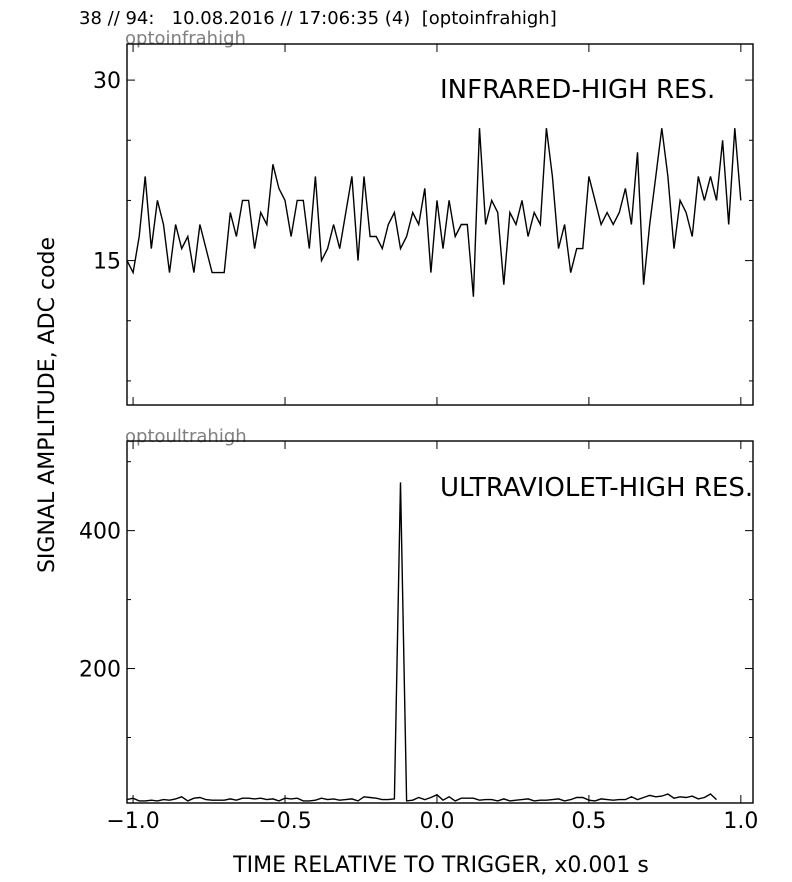 This screenshot has width=792, height=882. I want to click on channel-label-ultraviolet: optoultrahigh, so click(186, 436).